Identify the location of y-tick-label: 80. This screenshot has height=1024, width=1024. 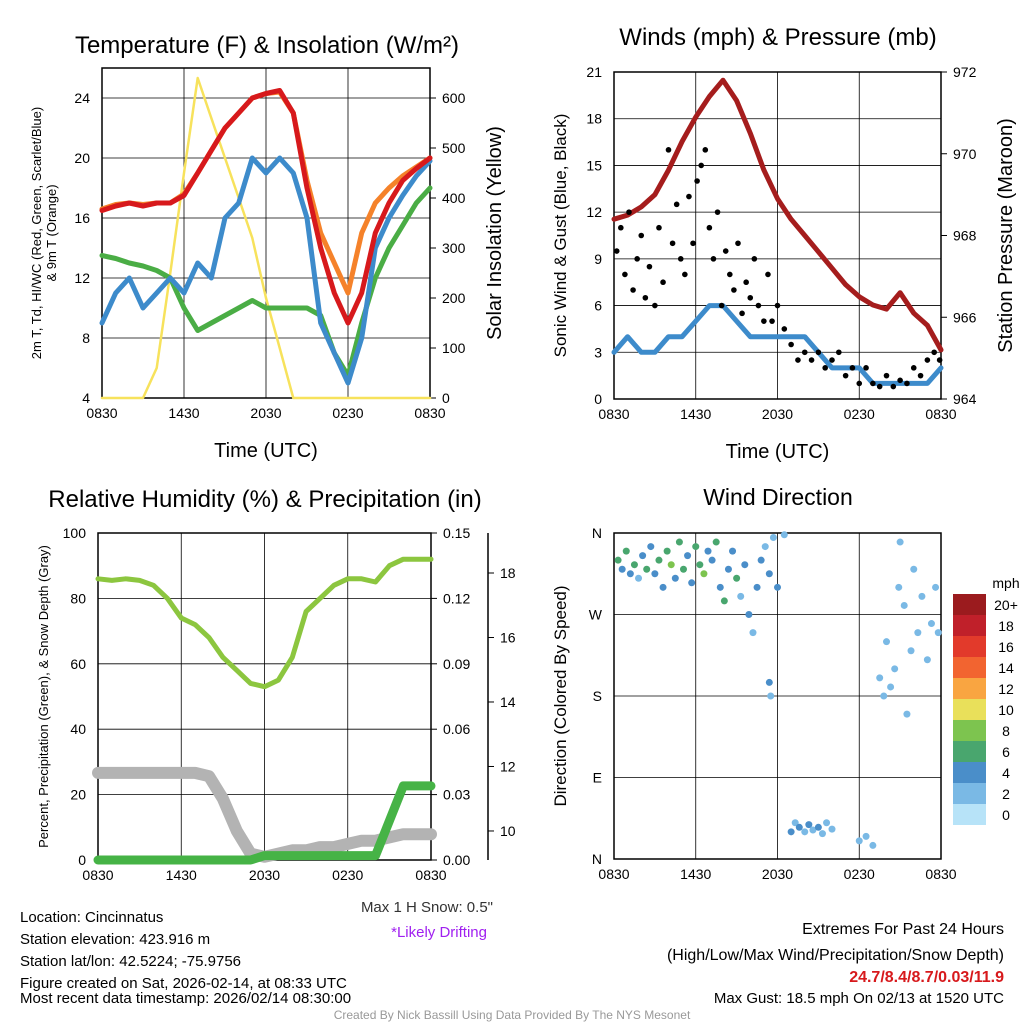
(78, 598).